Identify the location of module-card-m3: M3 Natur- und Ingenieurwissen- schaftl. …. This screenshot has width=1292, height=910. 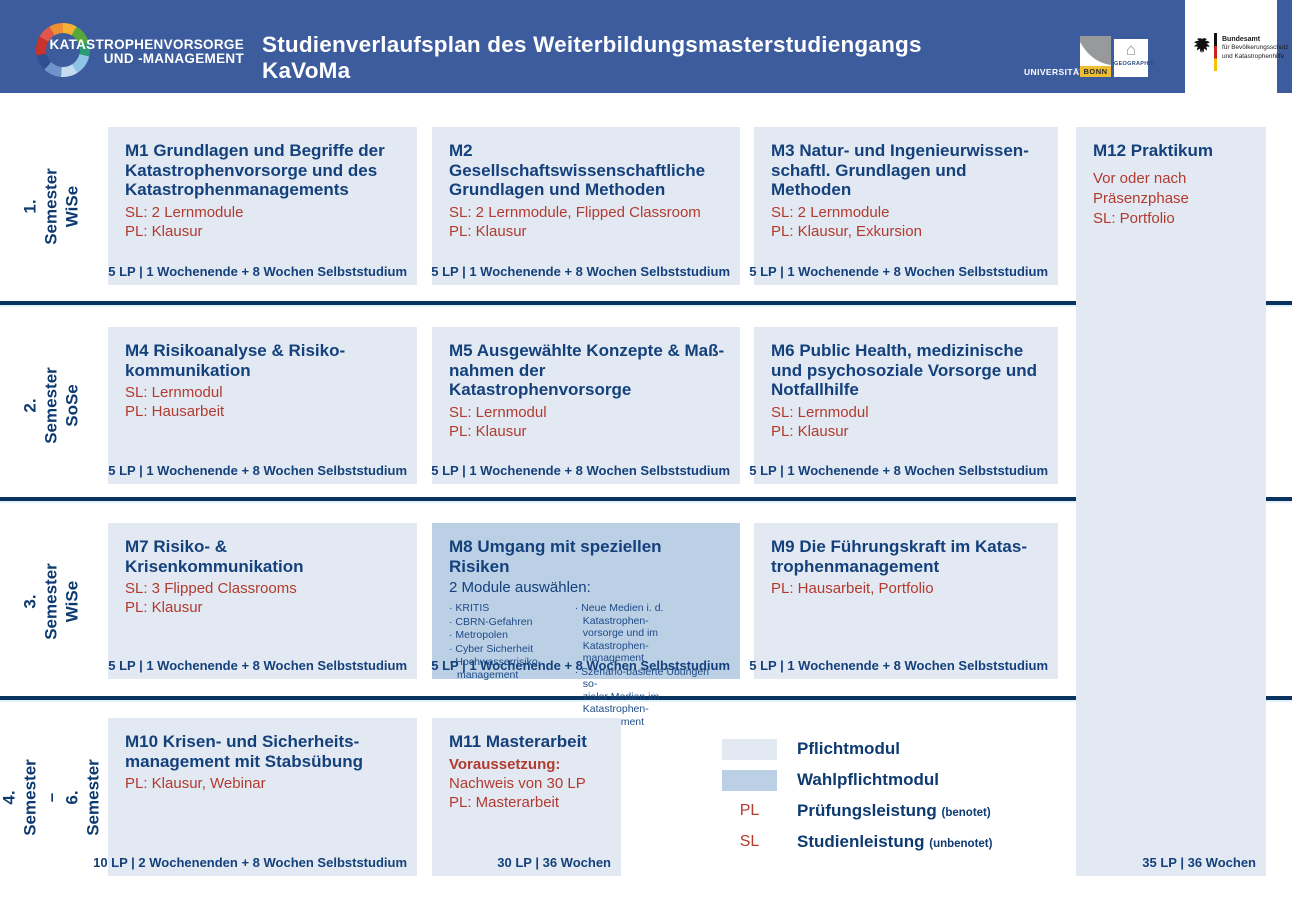
(903, 206).